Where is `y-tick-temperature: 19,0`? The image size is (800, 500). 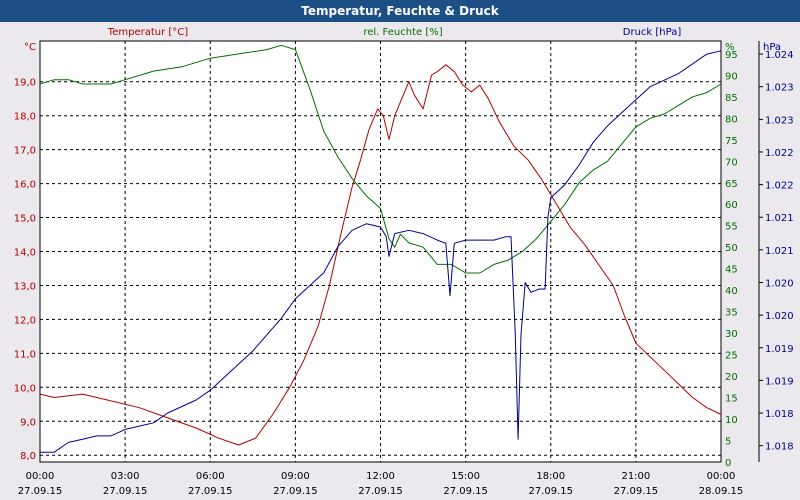 y-tick-temperature: 19,0 is located at coordinates (25, 83).